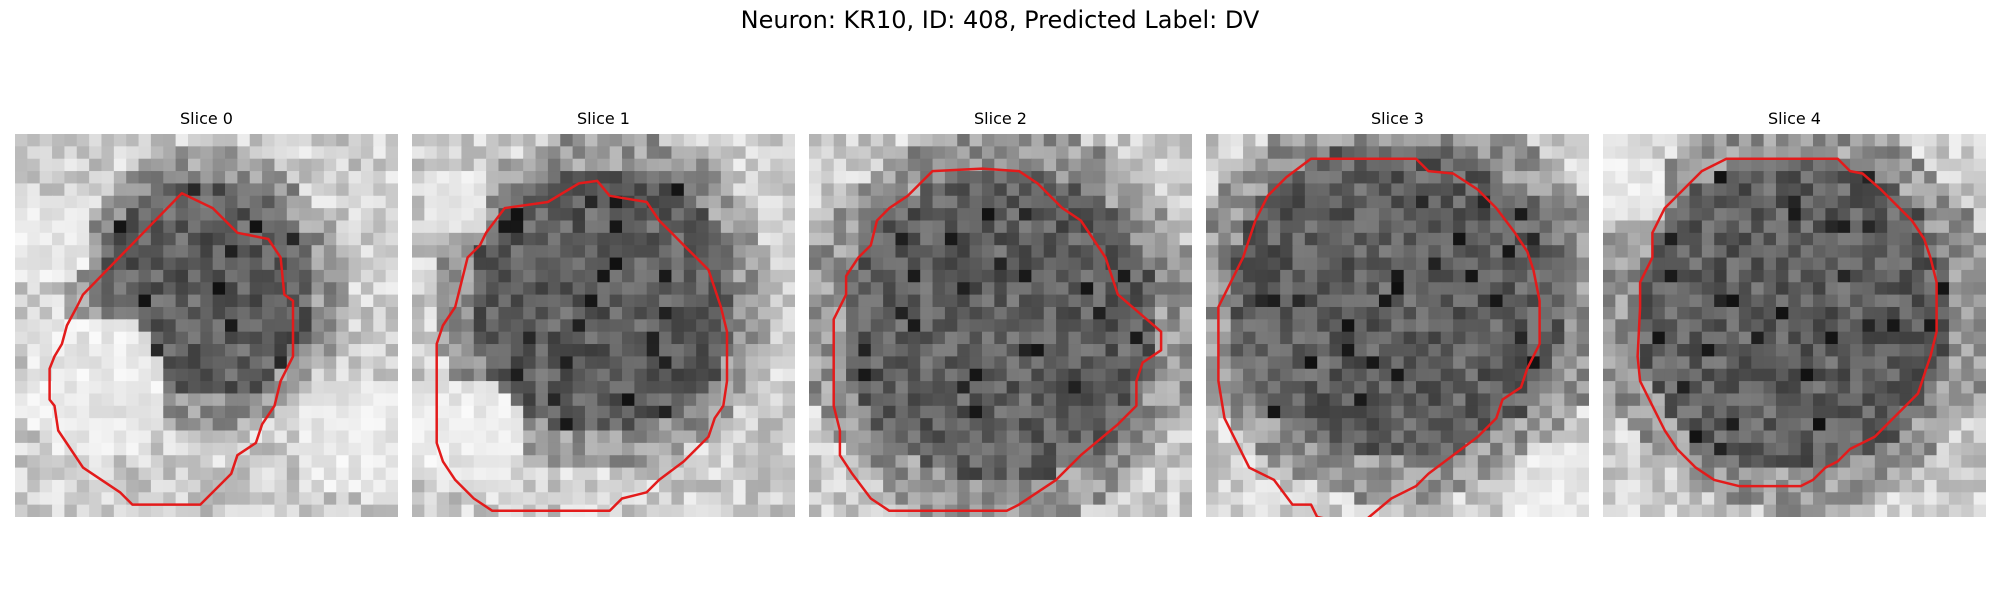 This screenshot has width=2000, height=600. Describe the element at coordinates (1000, 118) in the screenshot. I see `slice-title-2: Slice 2` at that location.